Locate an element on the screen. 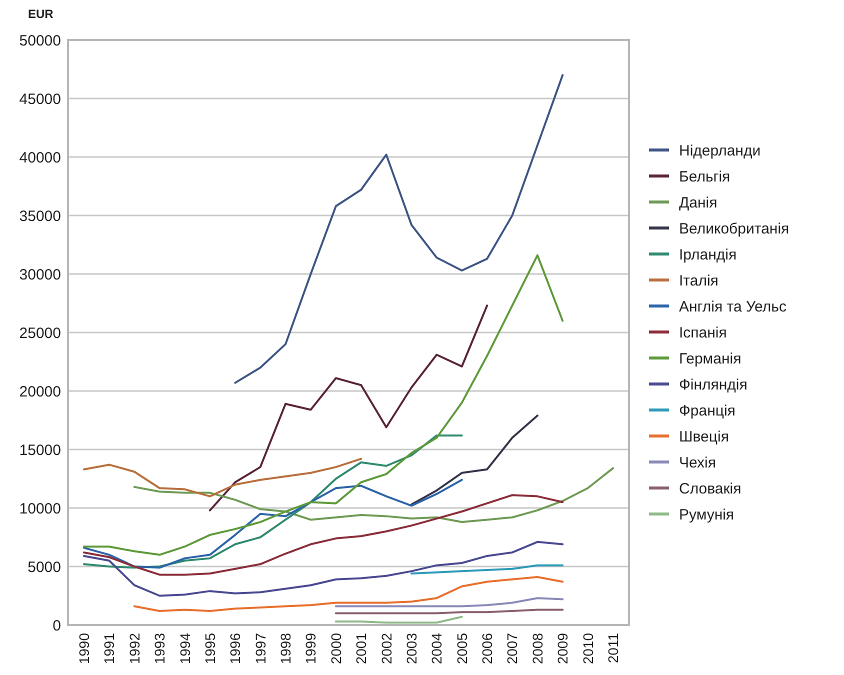 The width and height of the screenshot is (844, 675). y-tick-label: 10000 is located at coordinates (40, 509).